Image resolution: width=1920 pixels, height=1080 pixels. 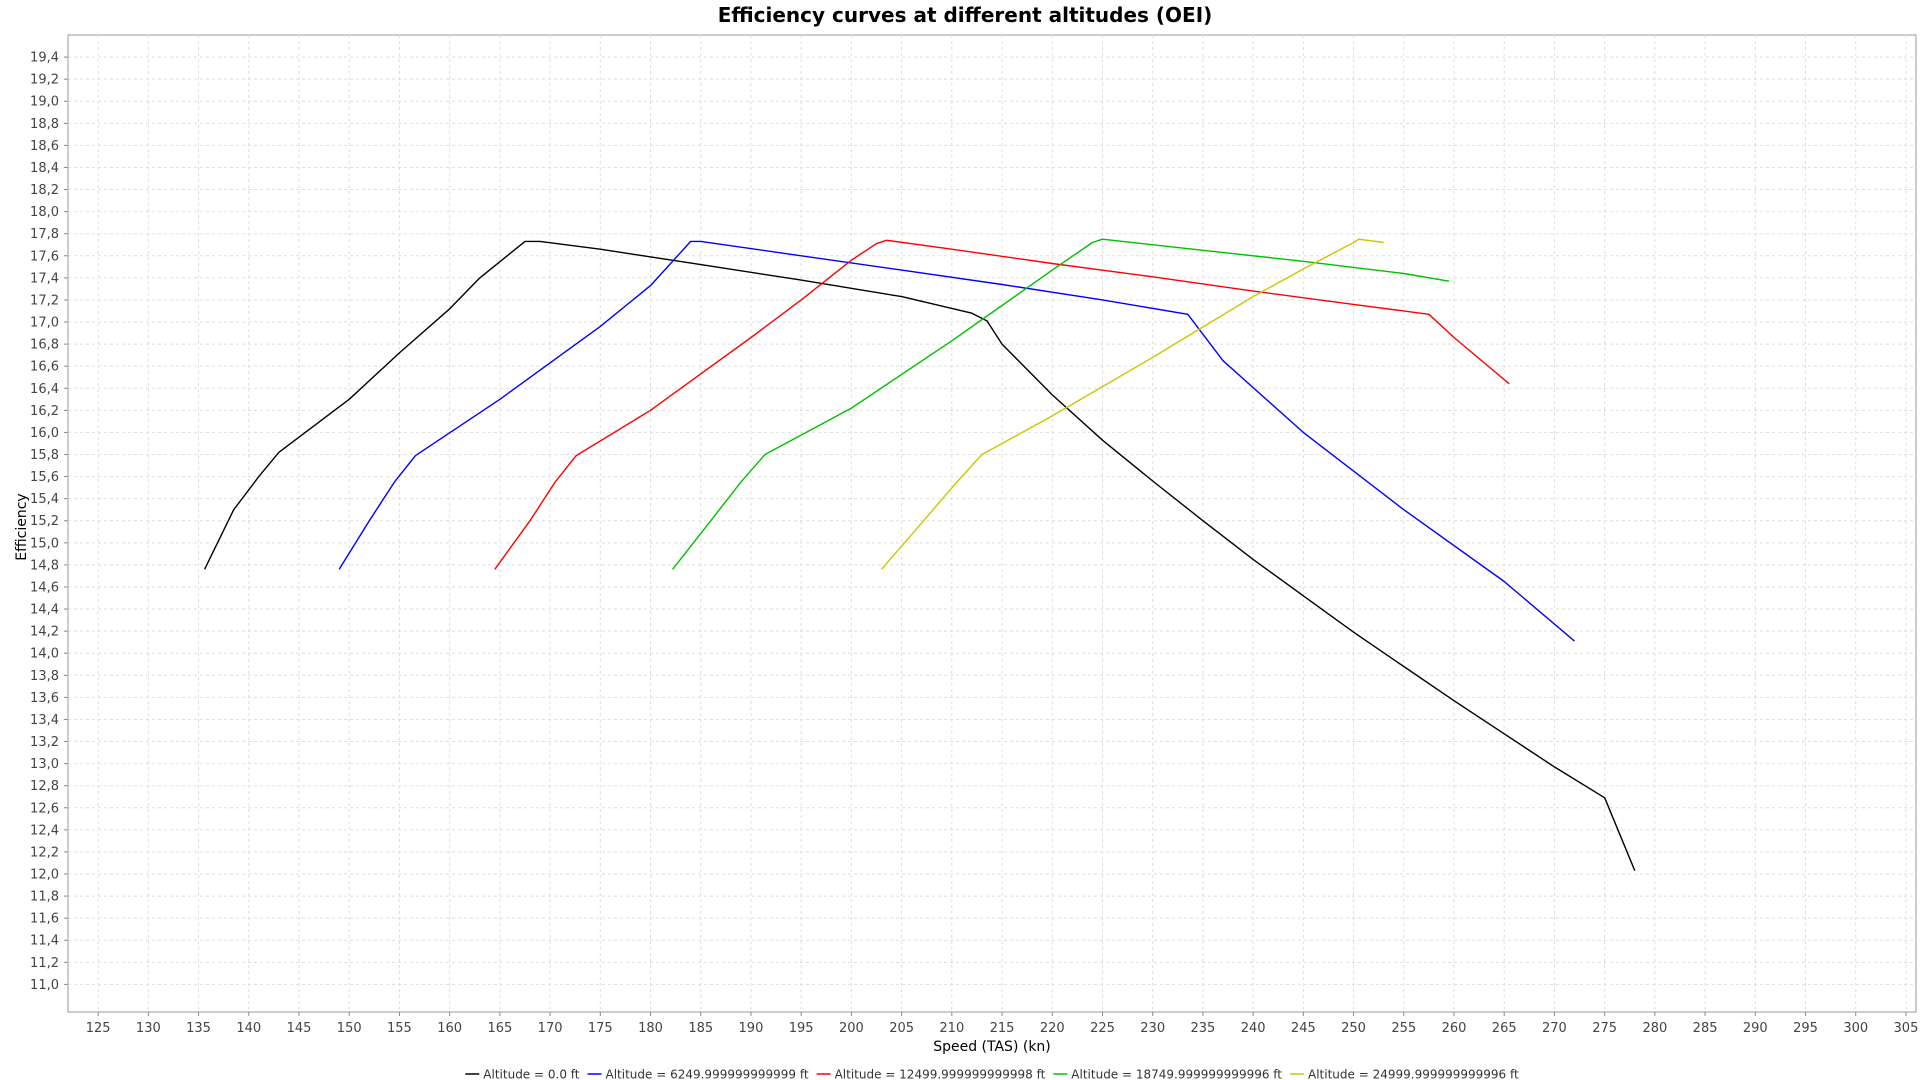 I want to click on x-tick-label: 270, so click(x=1554, y=1028).